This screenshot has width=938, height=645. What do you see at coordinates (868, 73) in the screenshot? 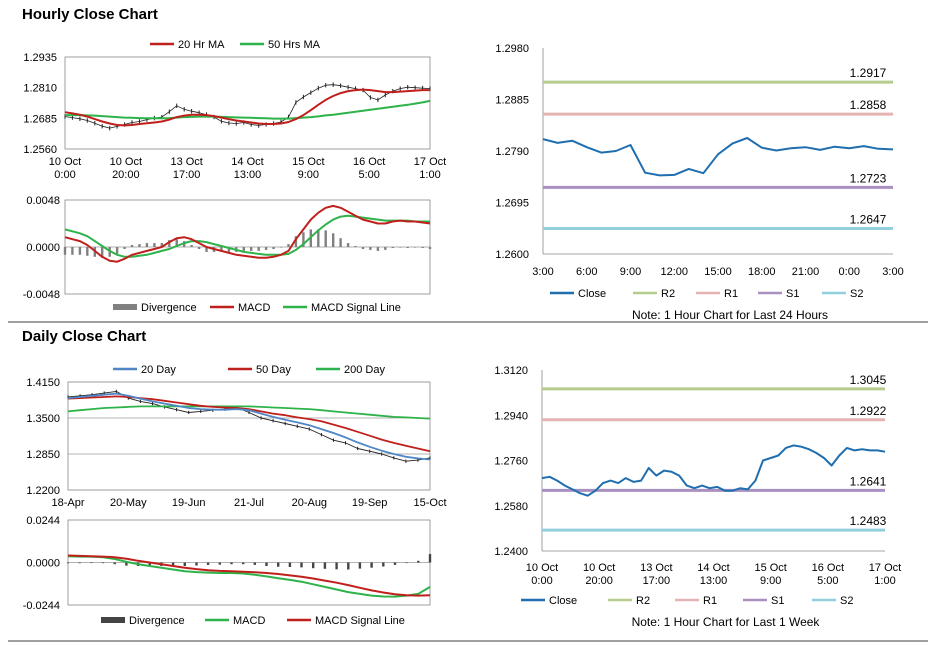
I see `level-label-r2: 1.2917` at bounding box center [868, 73].